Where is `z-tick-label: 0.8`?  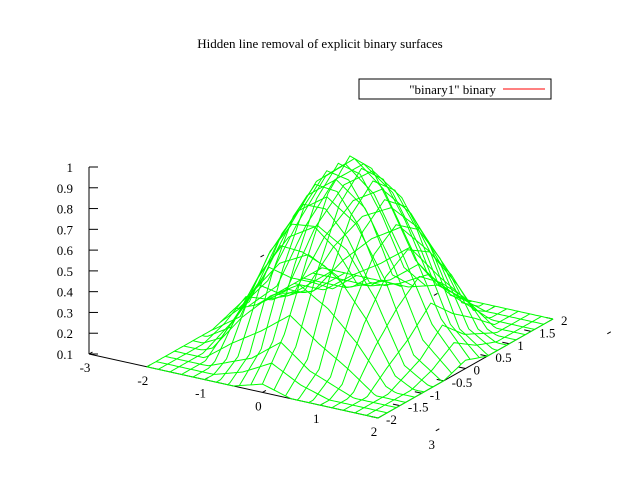
z-tick-label: 0.8 is located at coordinates (65, 209).